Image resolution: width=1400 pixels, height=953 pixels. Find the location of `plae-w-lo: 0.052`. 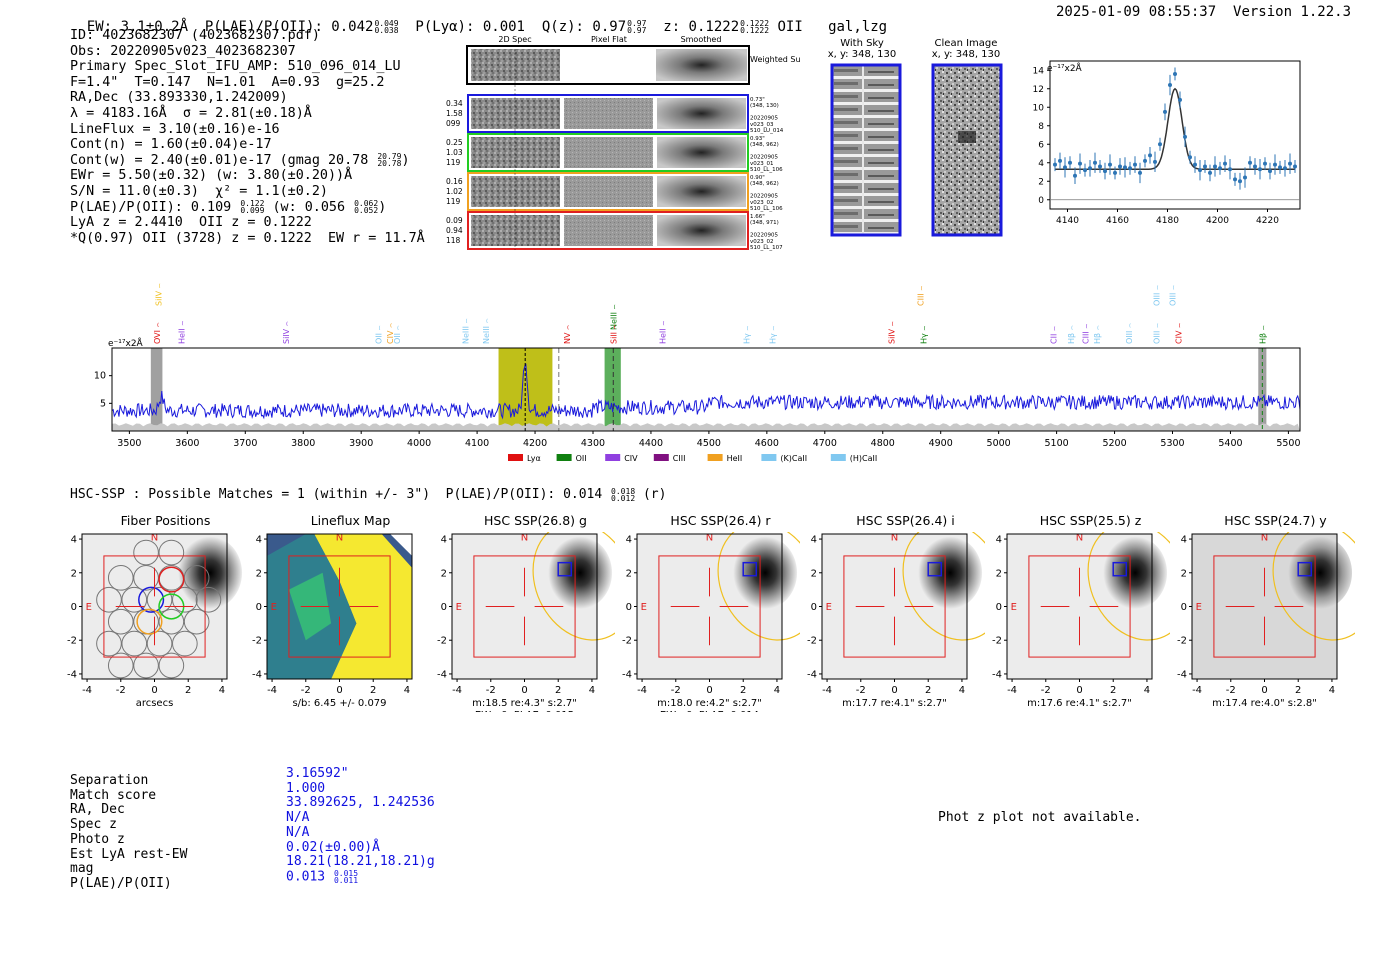

plae-w-lo: 0.052 is located at coordinates (366, 210).